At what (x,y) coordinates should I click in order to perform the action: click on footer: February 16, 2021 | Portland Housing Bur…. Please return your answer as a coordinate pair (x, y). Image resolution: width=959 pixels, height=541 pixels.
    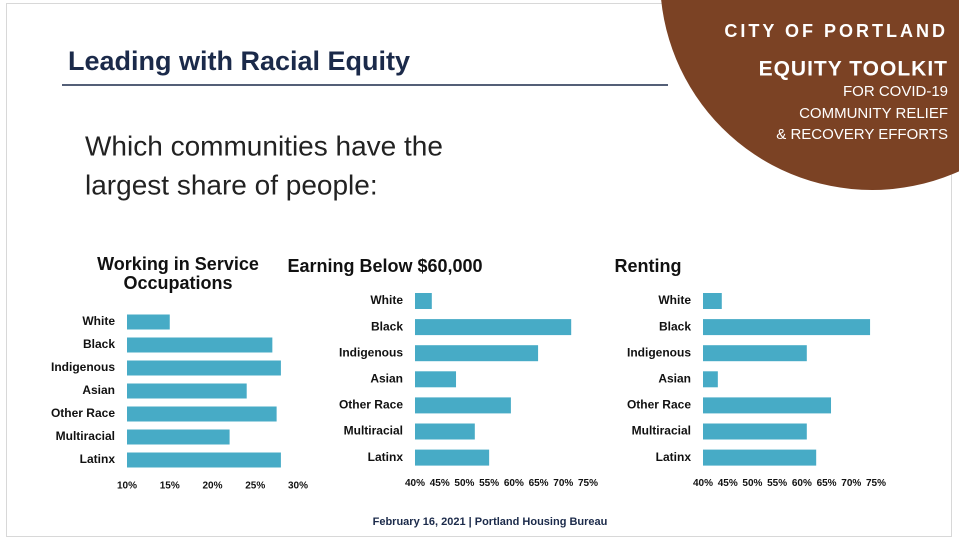
    Looking at the image, I should click on (490, 522).